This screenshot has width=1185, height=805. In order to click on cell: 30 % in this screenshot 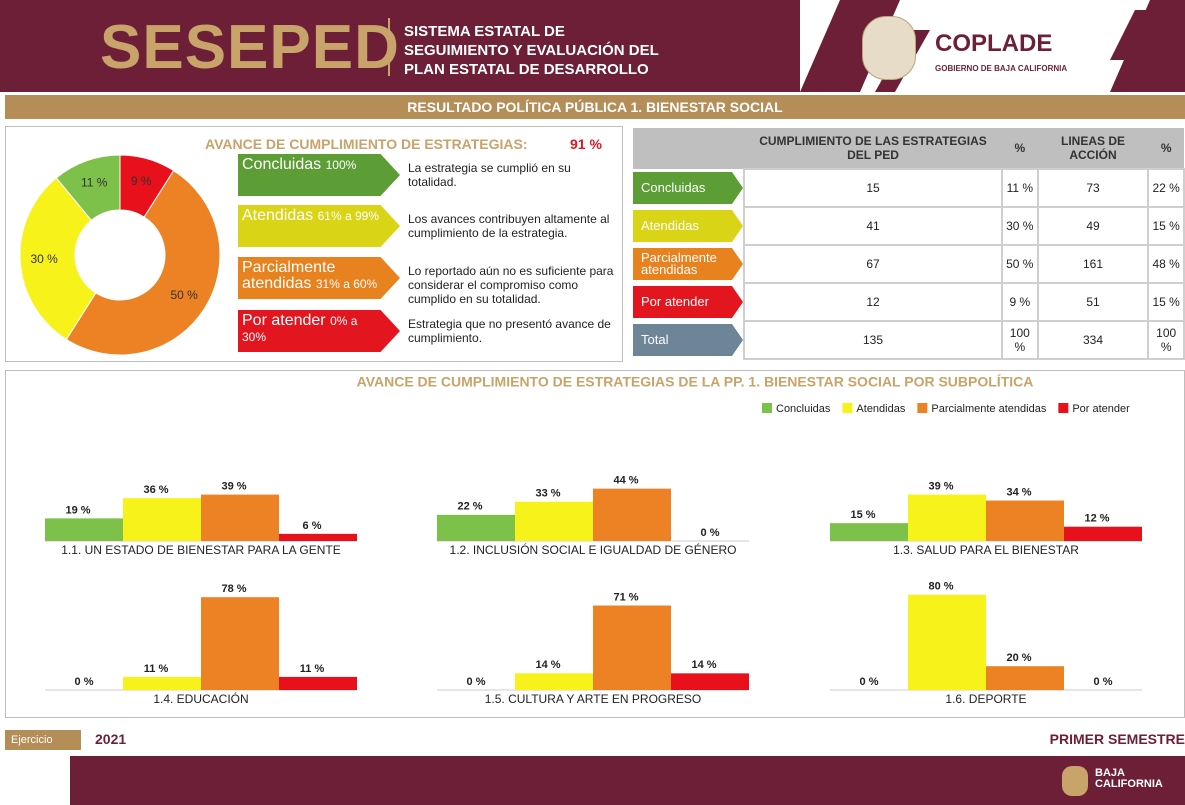, I will do `click(1020, 226)`.